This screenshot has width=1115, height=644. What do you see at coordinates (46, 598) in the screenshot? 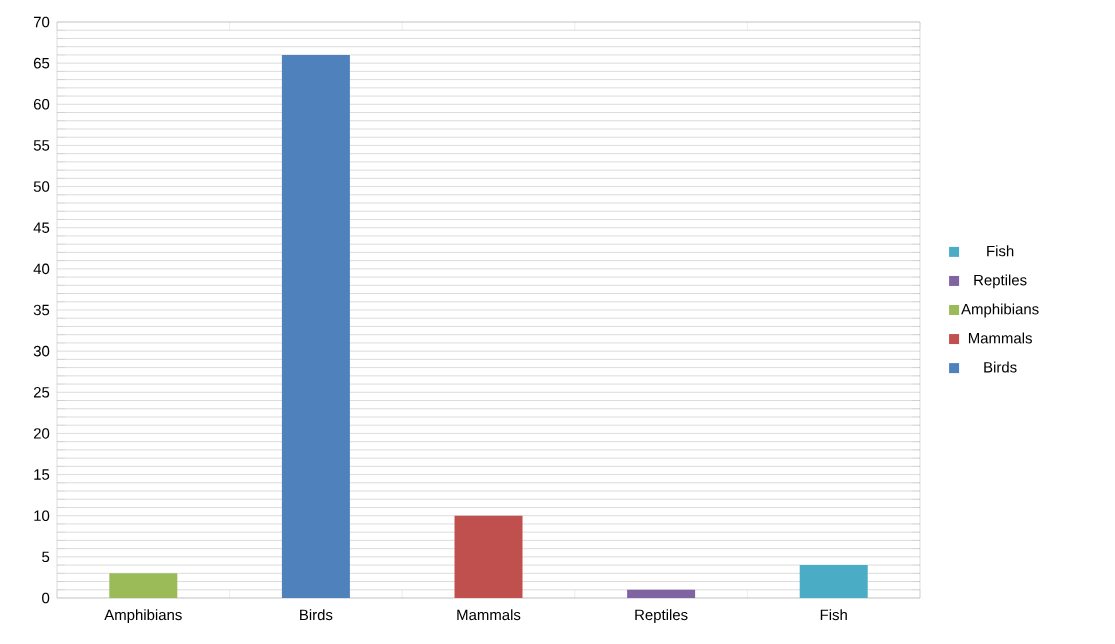
I see `y-tick-label: 0` at bounding box center [46, 598].